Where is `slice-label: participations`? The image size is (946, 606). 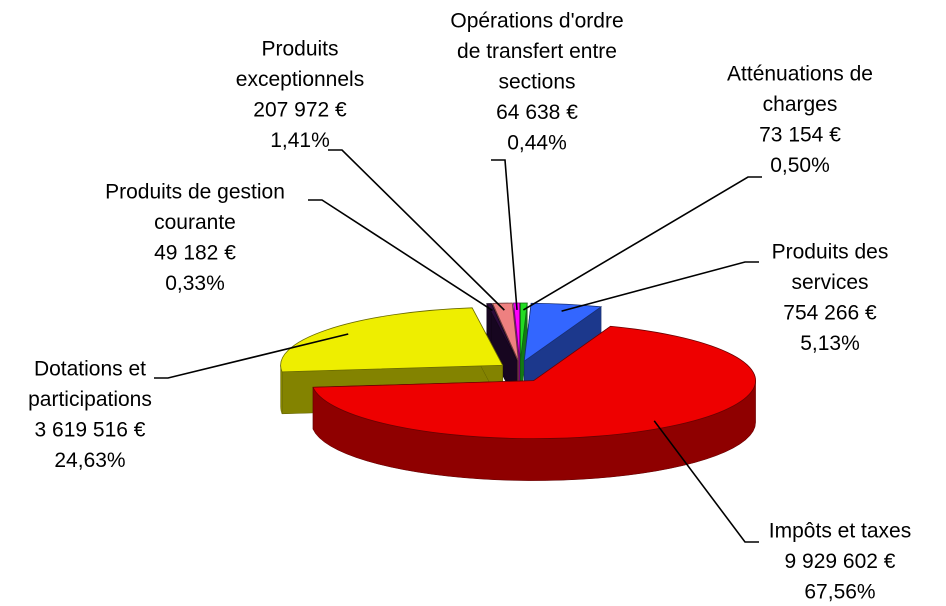 slice-label: participations is located at coordinates (90, 399).